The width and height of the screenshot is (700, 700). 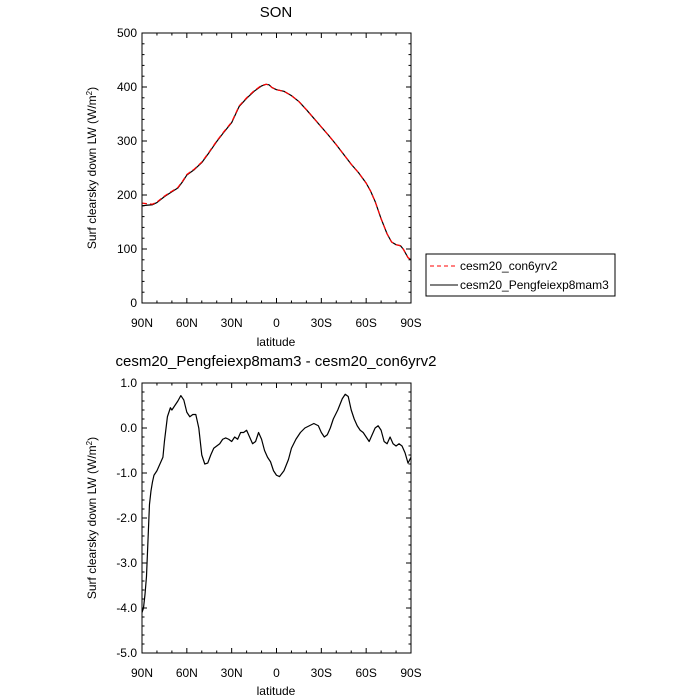 I want to click on bottom-y-axis-label: Surf clearsky down LW (W/m2), so click(x=92, y=518).